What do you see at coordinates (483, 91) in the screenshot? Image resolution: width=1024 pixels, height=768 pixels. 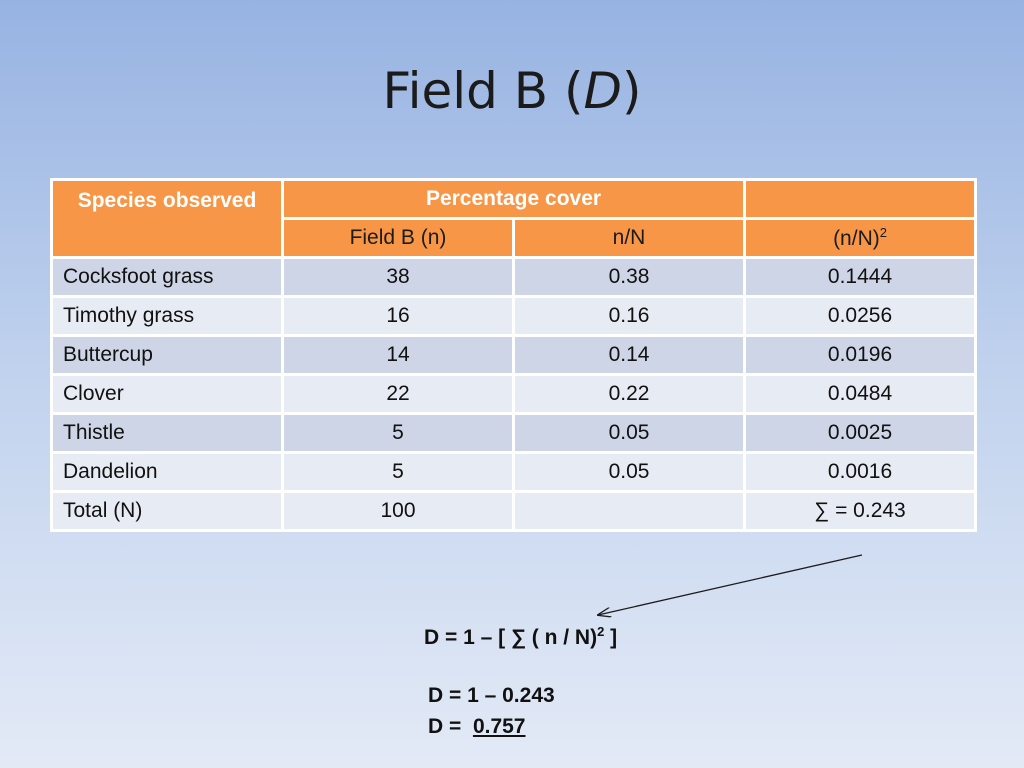 I see `title-prefix: Field B (` at bounding box center [483, 91].